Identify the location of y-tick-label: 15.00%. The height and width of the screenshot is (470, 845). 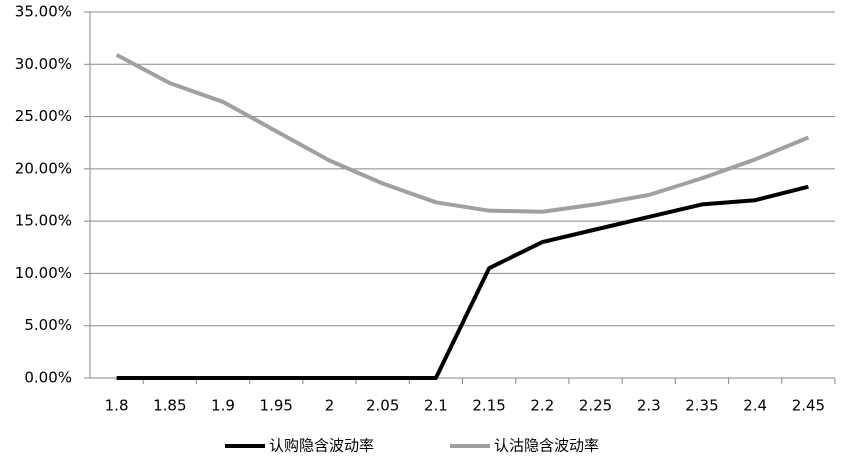
(43, 221).